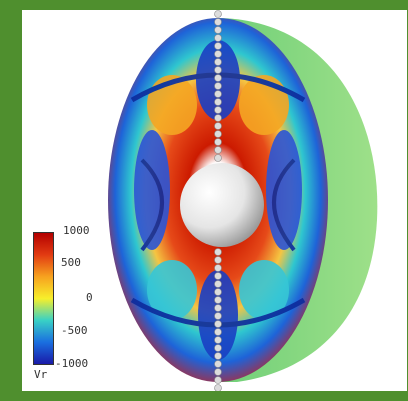  Describe the element at coordinates (71, 262) in the screenshot. I see `colorbar-tick-500: 500` at that location.